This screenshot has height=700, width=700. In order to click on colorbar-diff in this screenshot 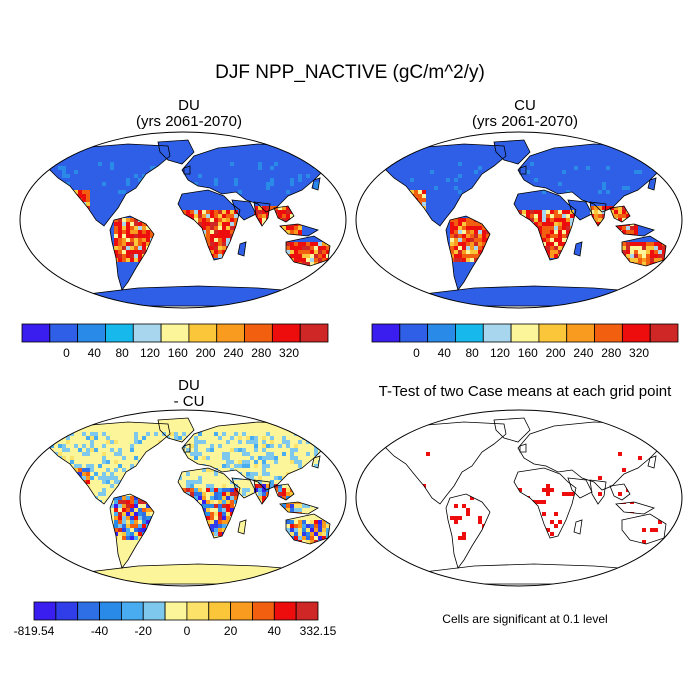, I will do `click(176, 611)`.